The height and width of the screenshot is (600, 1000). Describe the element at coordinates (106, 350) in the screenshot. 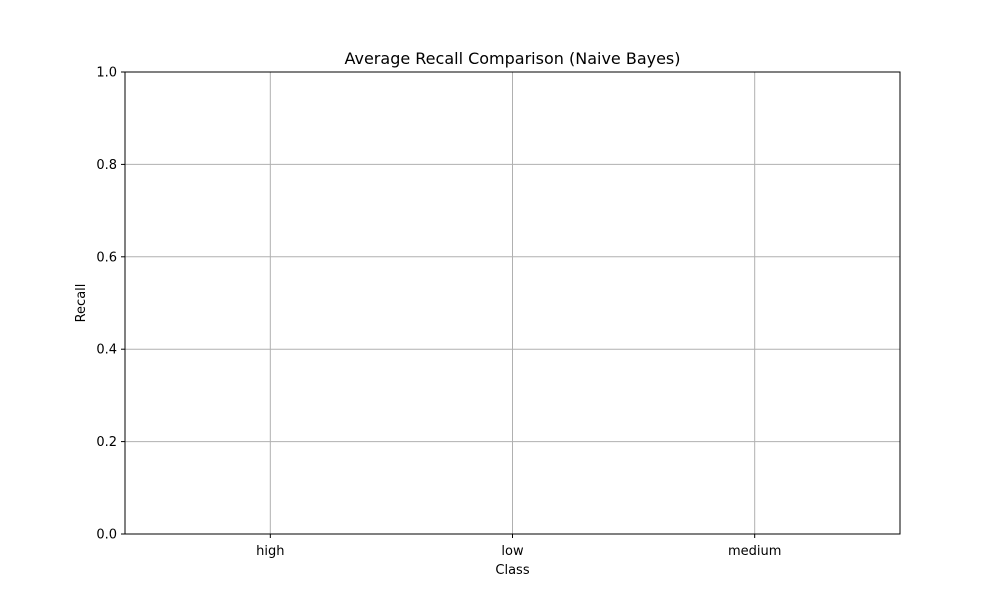

I see `y-tick-label: 0.4` at that location.